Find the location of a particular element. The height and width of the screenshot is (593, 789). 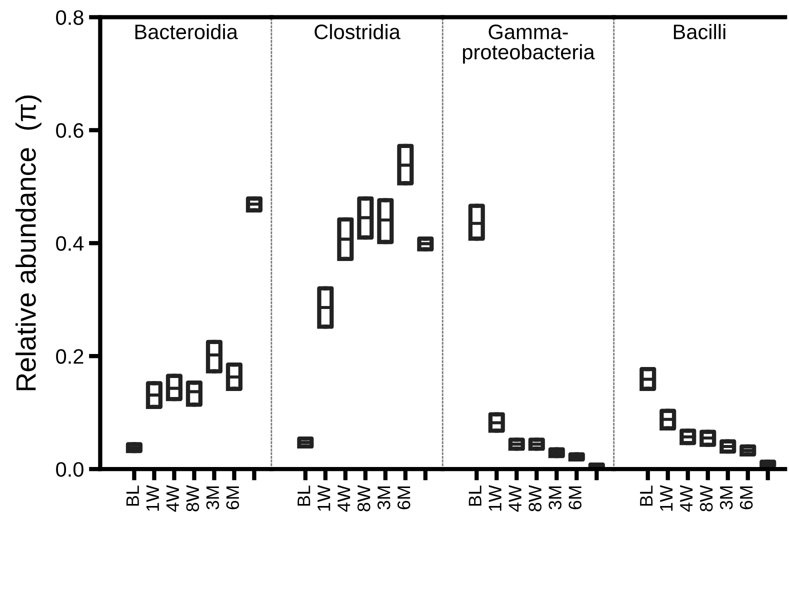

chart-title: Bacilli is located at coordinates (700, 32).